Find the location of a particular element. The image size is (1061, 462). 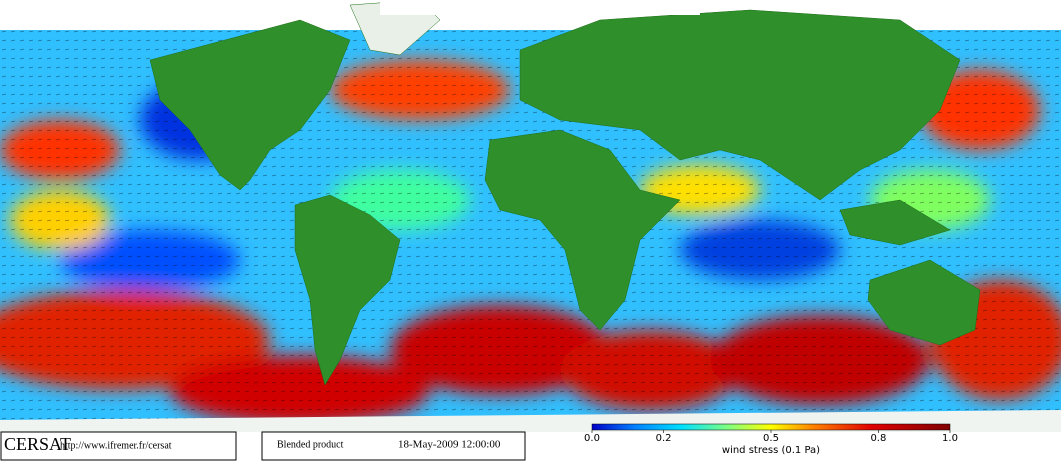

colorbar-tick-label: 0.8 is located at coordinates (878, 438).